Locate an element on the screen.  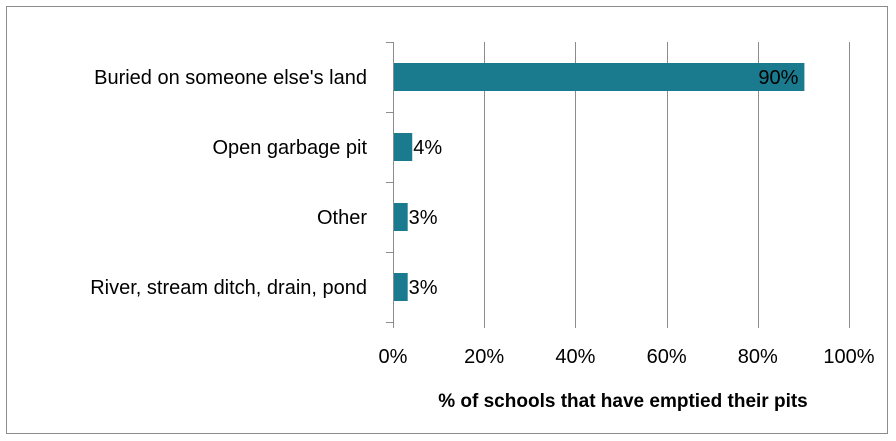
category-label: Other is located at coordinates (342, 218).